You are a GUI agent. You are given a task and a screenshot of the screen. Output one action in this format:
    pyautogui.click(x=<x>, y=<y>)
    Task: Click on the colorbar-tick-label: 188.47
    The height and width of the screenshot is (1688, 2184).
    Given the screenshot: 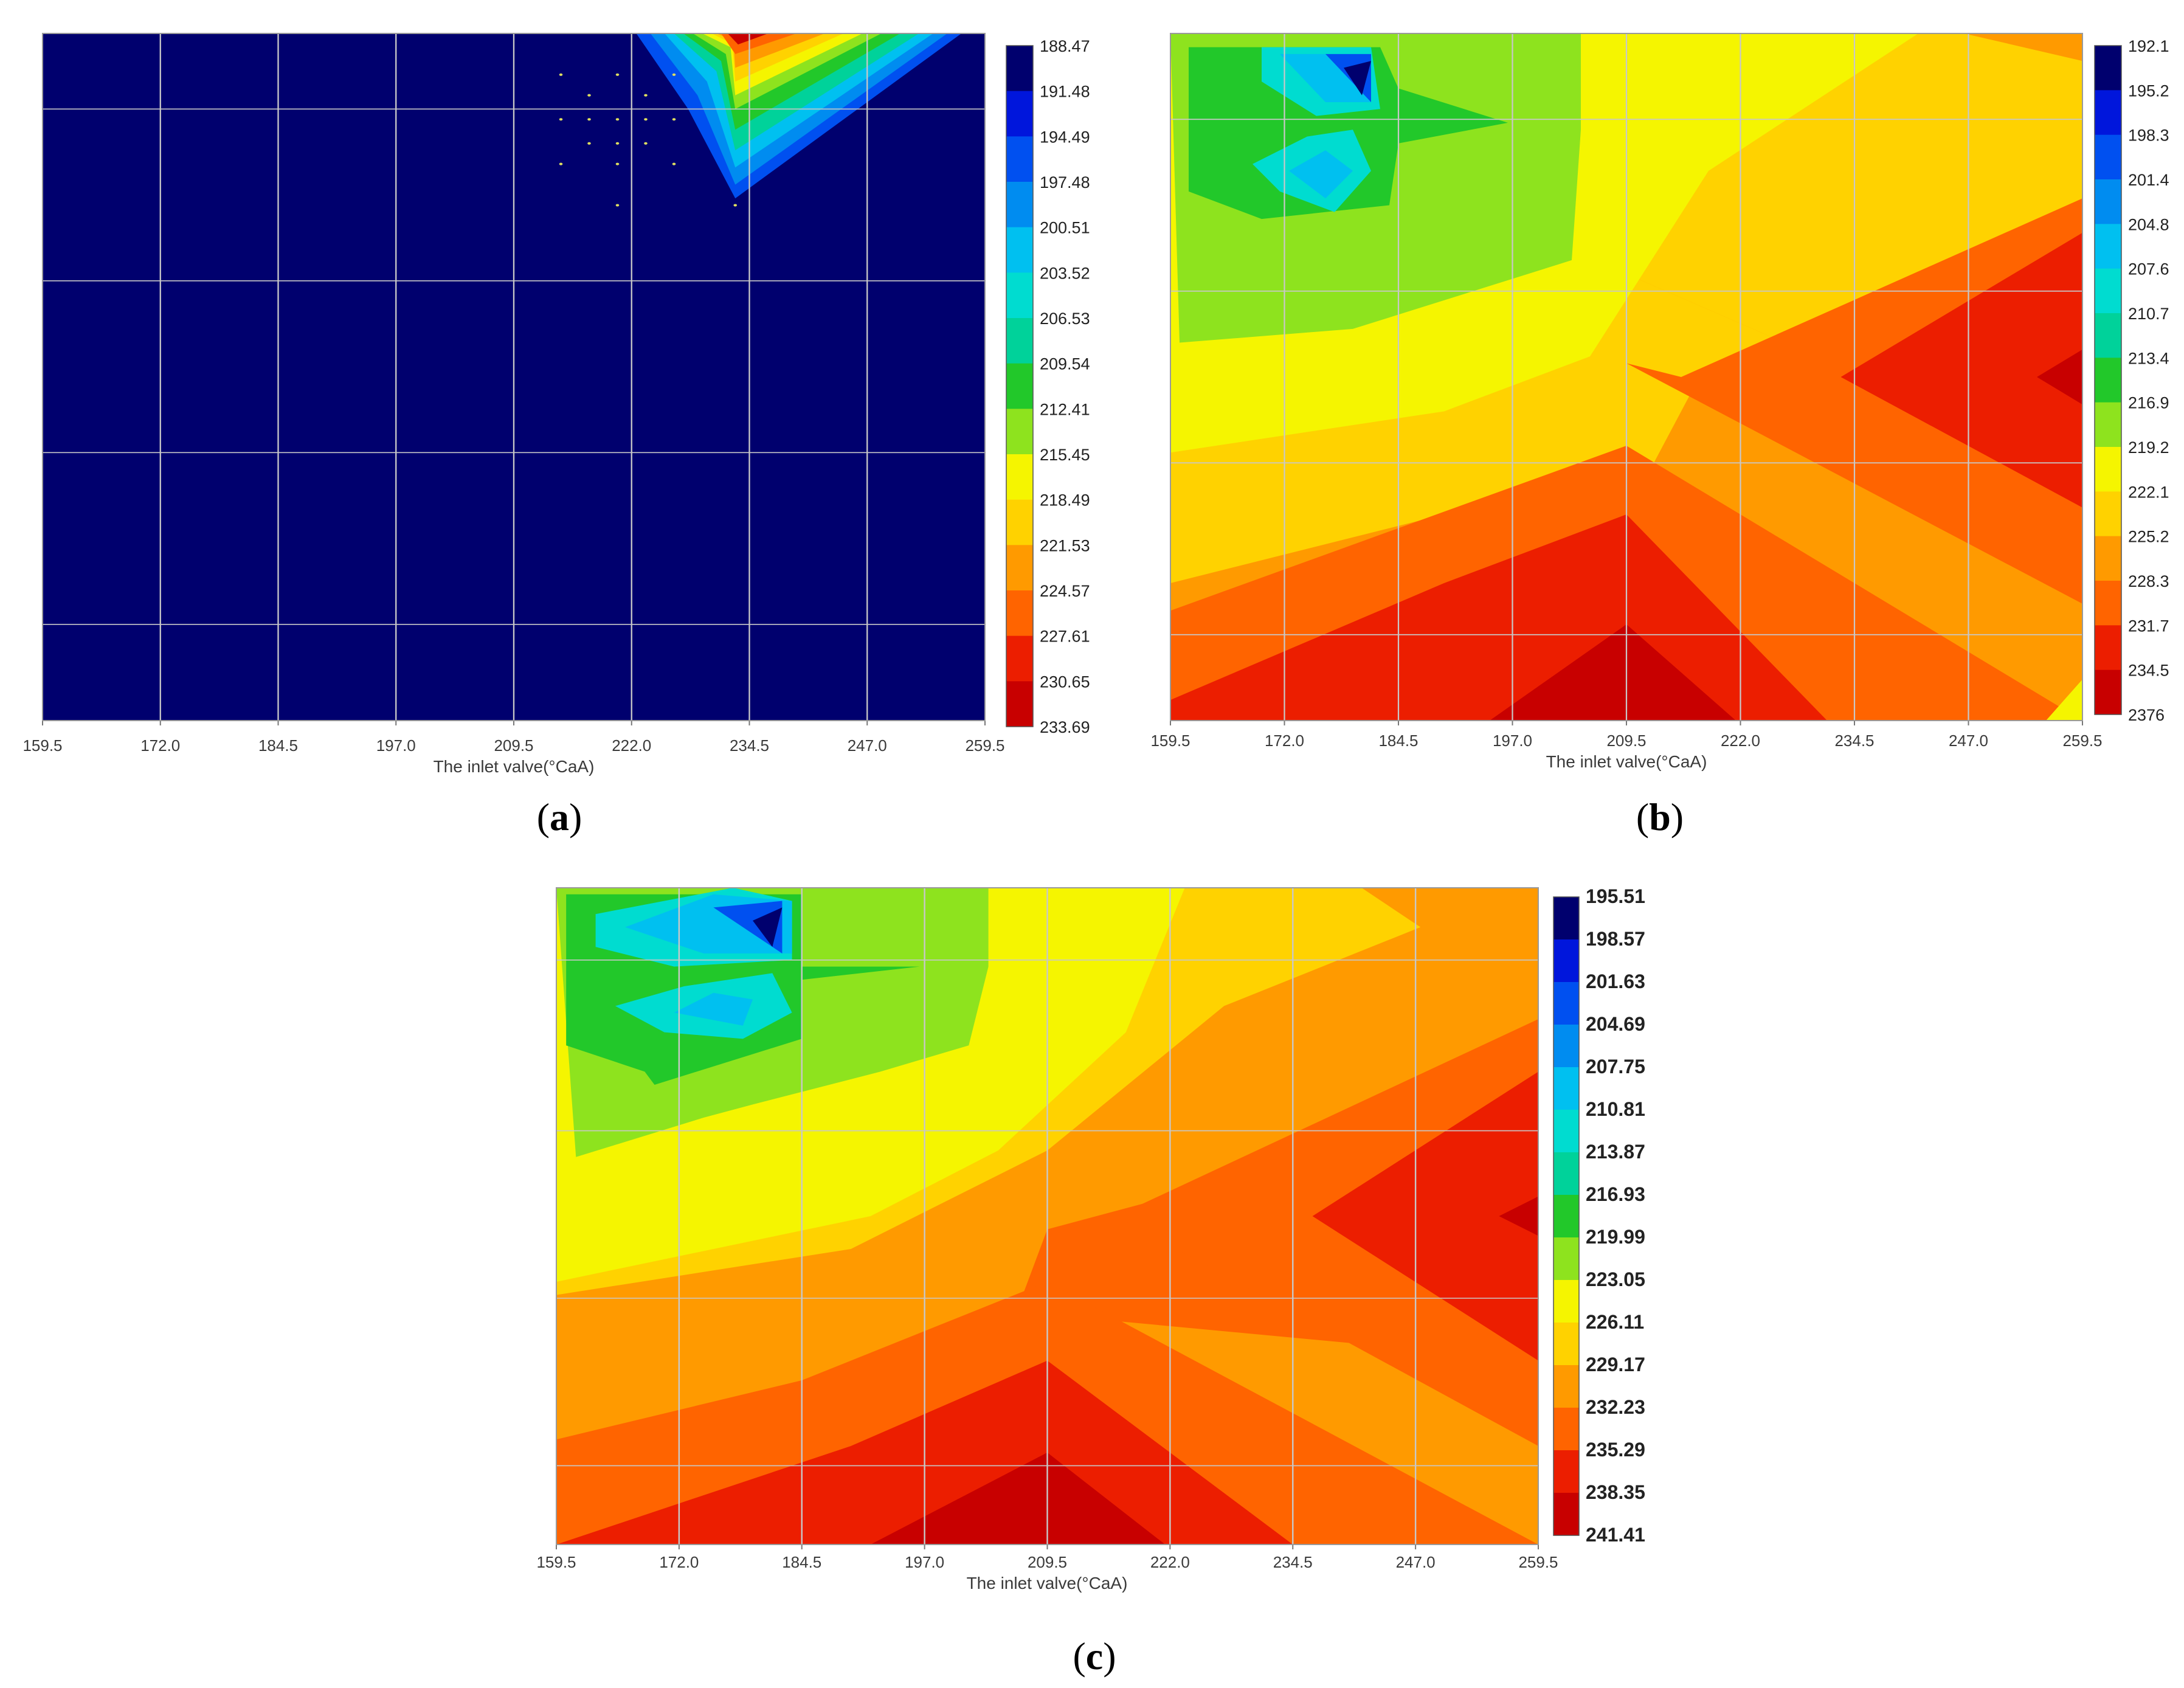 What is the action you would take?
    pyautogui.click(x=1065, y=46)
    